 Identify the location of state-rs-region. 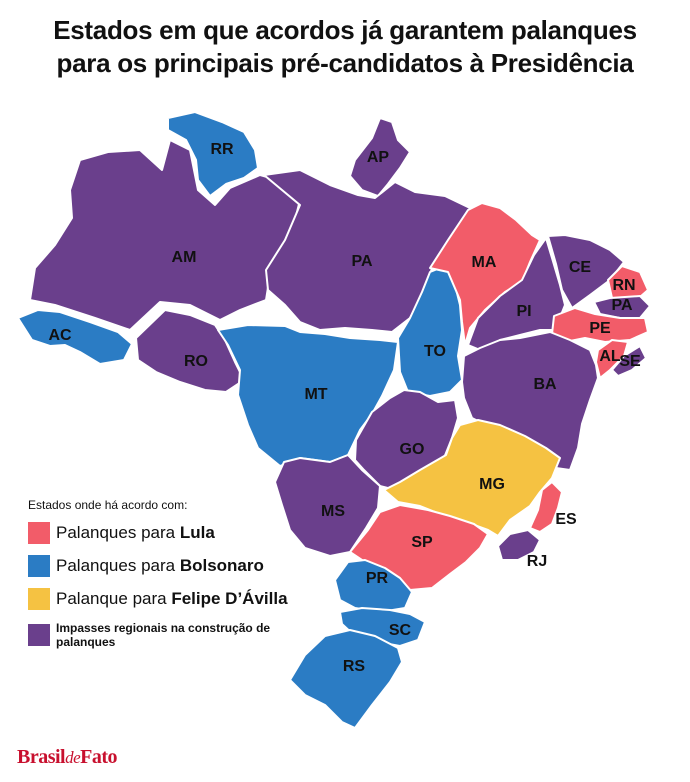
(346, 679).